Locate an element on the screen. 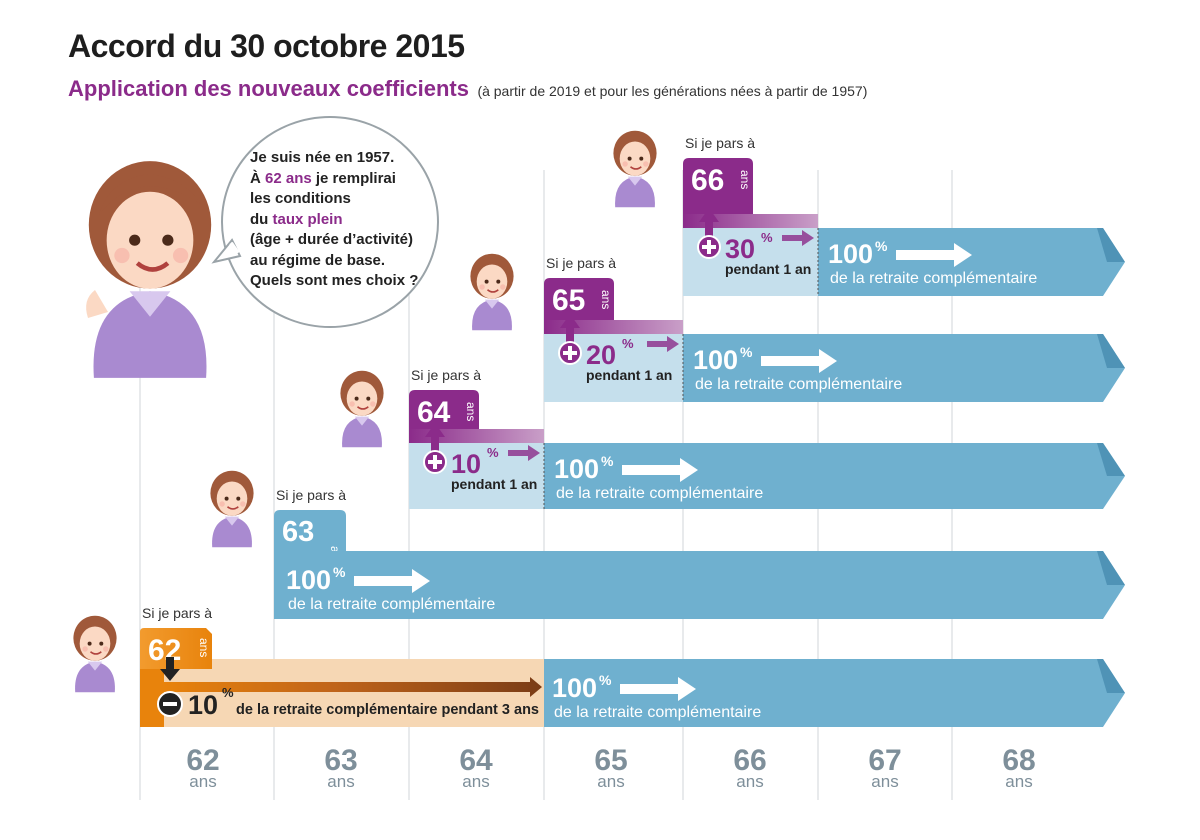  scenario-64-tab is located at coordinates (444, 409).